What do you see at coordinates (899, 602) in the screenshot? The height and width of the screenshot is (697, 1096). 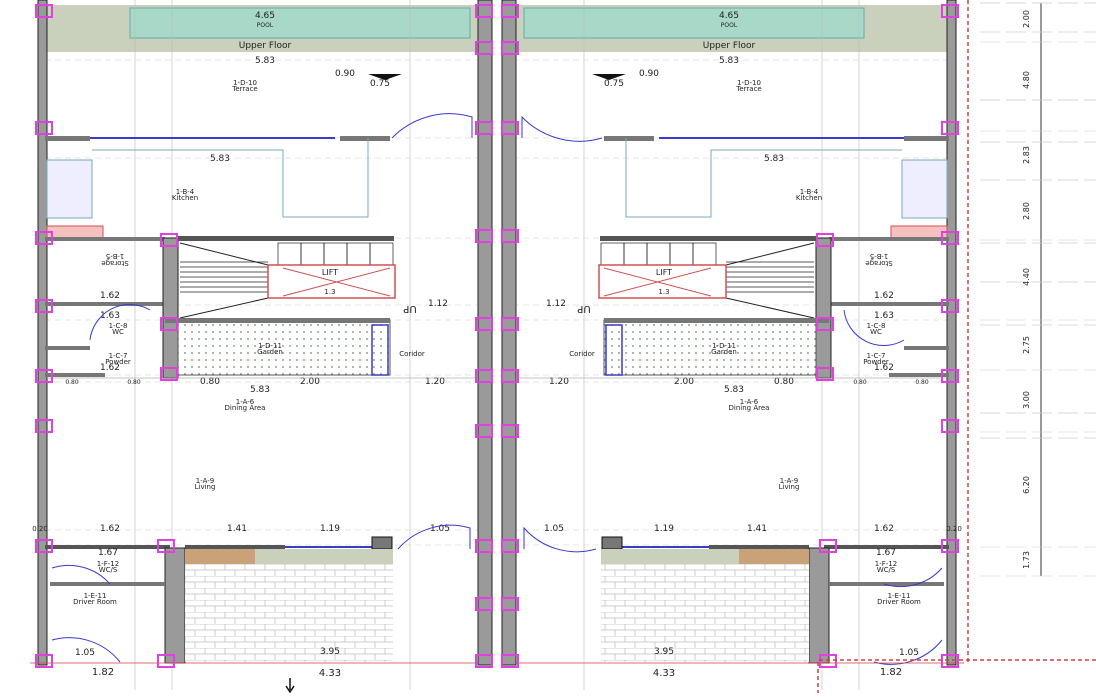 I see `room-label-driver-room: Driver Room` at bounding box center [899, 602].